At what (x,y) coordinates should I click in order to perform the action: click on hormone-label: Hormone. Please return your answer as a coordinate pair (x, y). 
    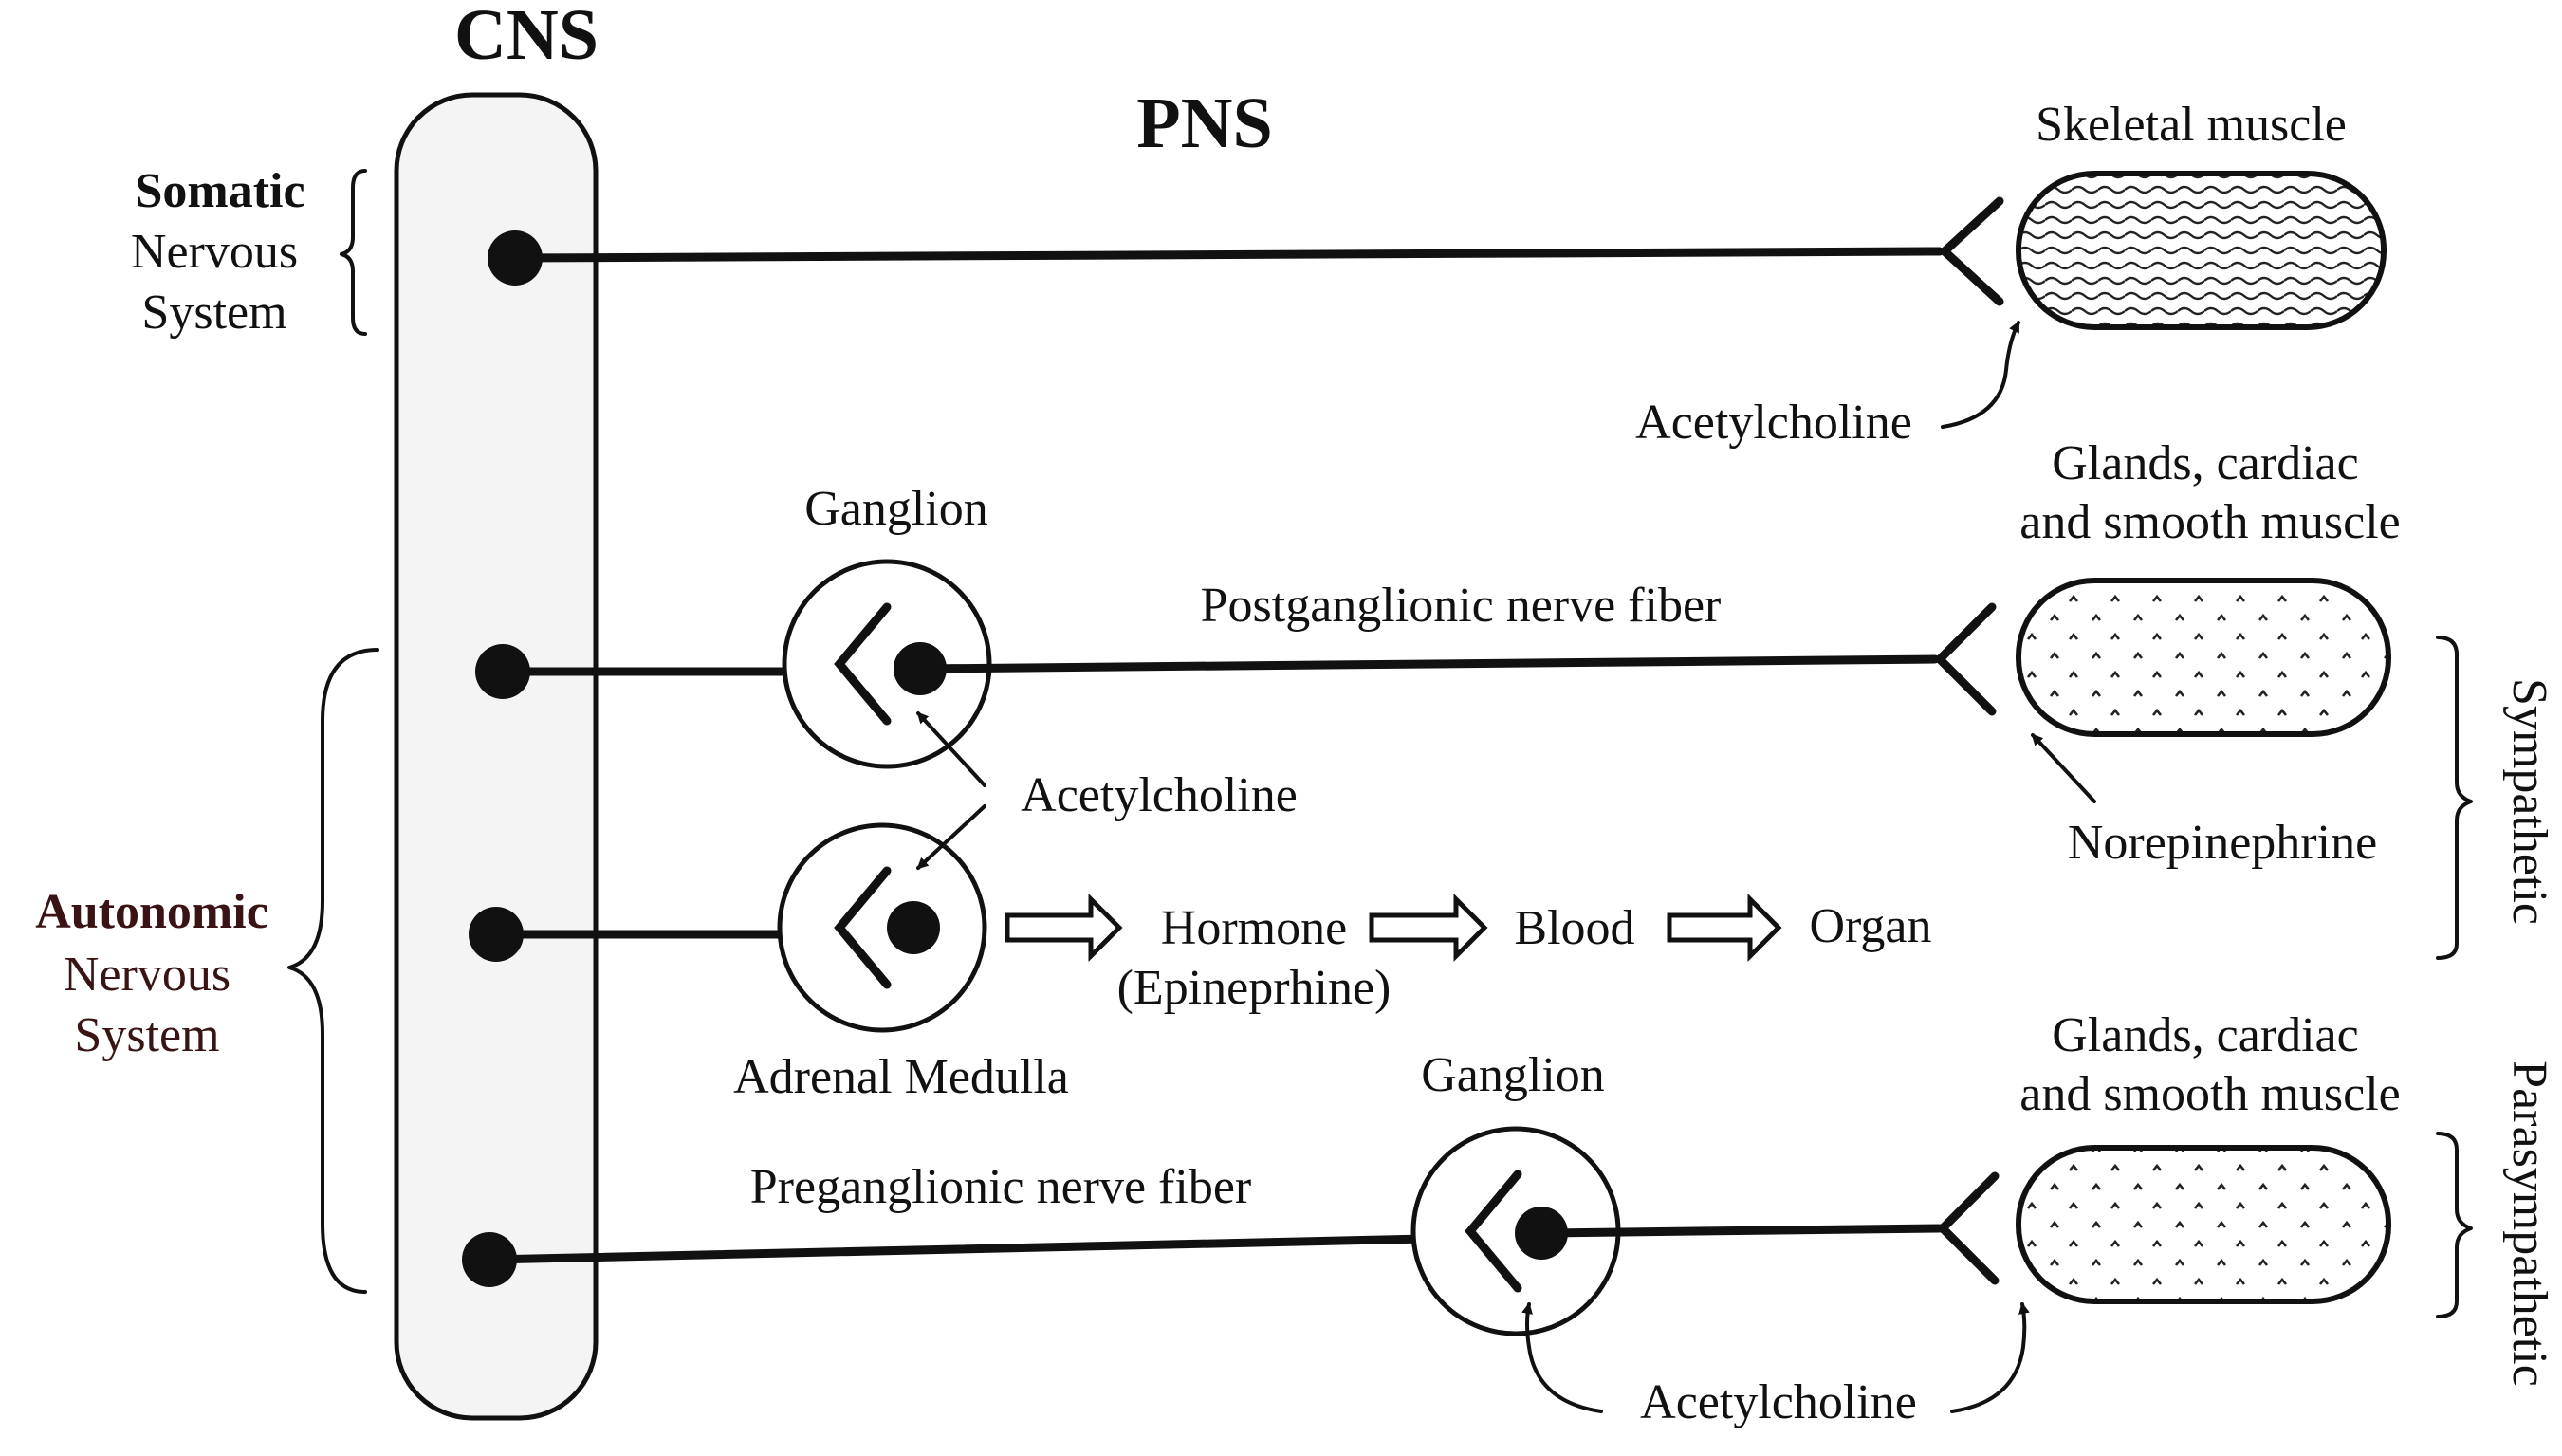
    Looking at the image, I should click on (1254, 928).